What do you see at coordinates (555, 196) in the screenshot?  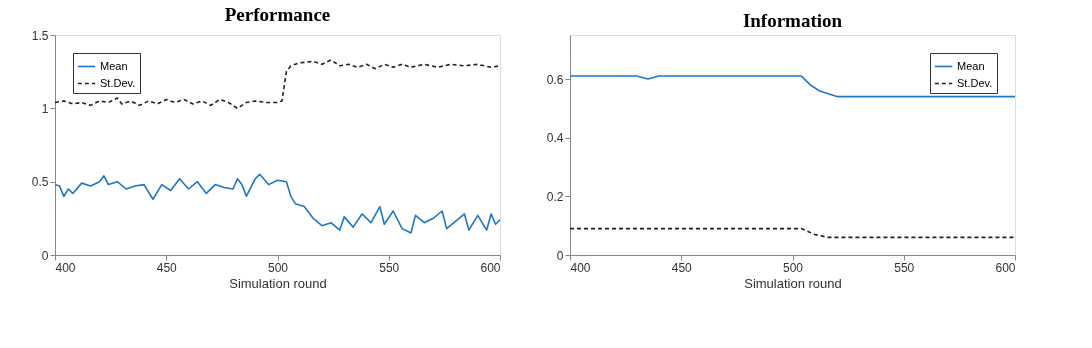 I see `y-tick-label: 0.2` at bounding box center [555, 196].